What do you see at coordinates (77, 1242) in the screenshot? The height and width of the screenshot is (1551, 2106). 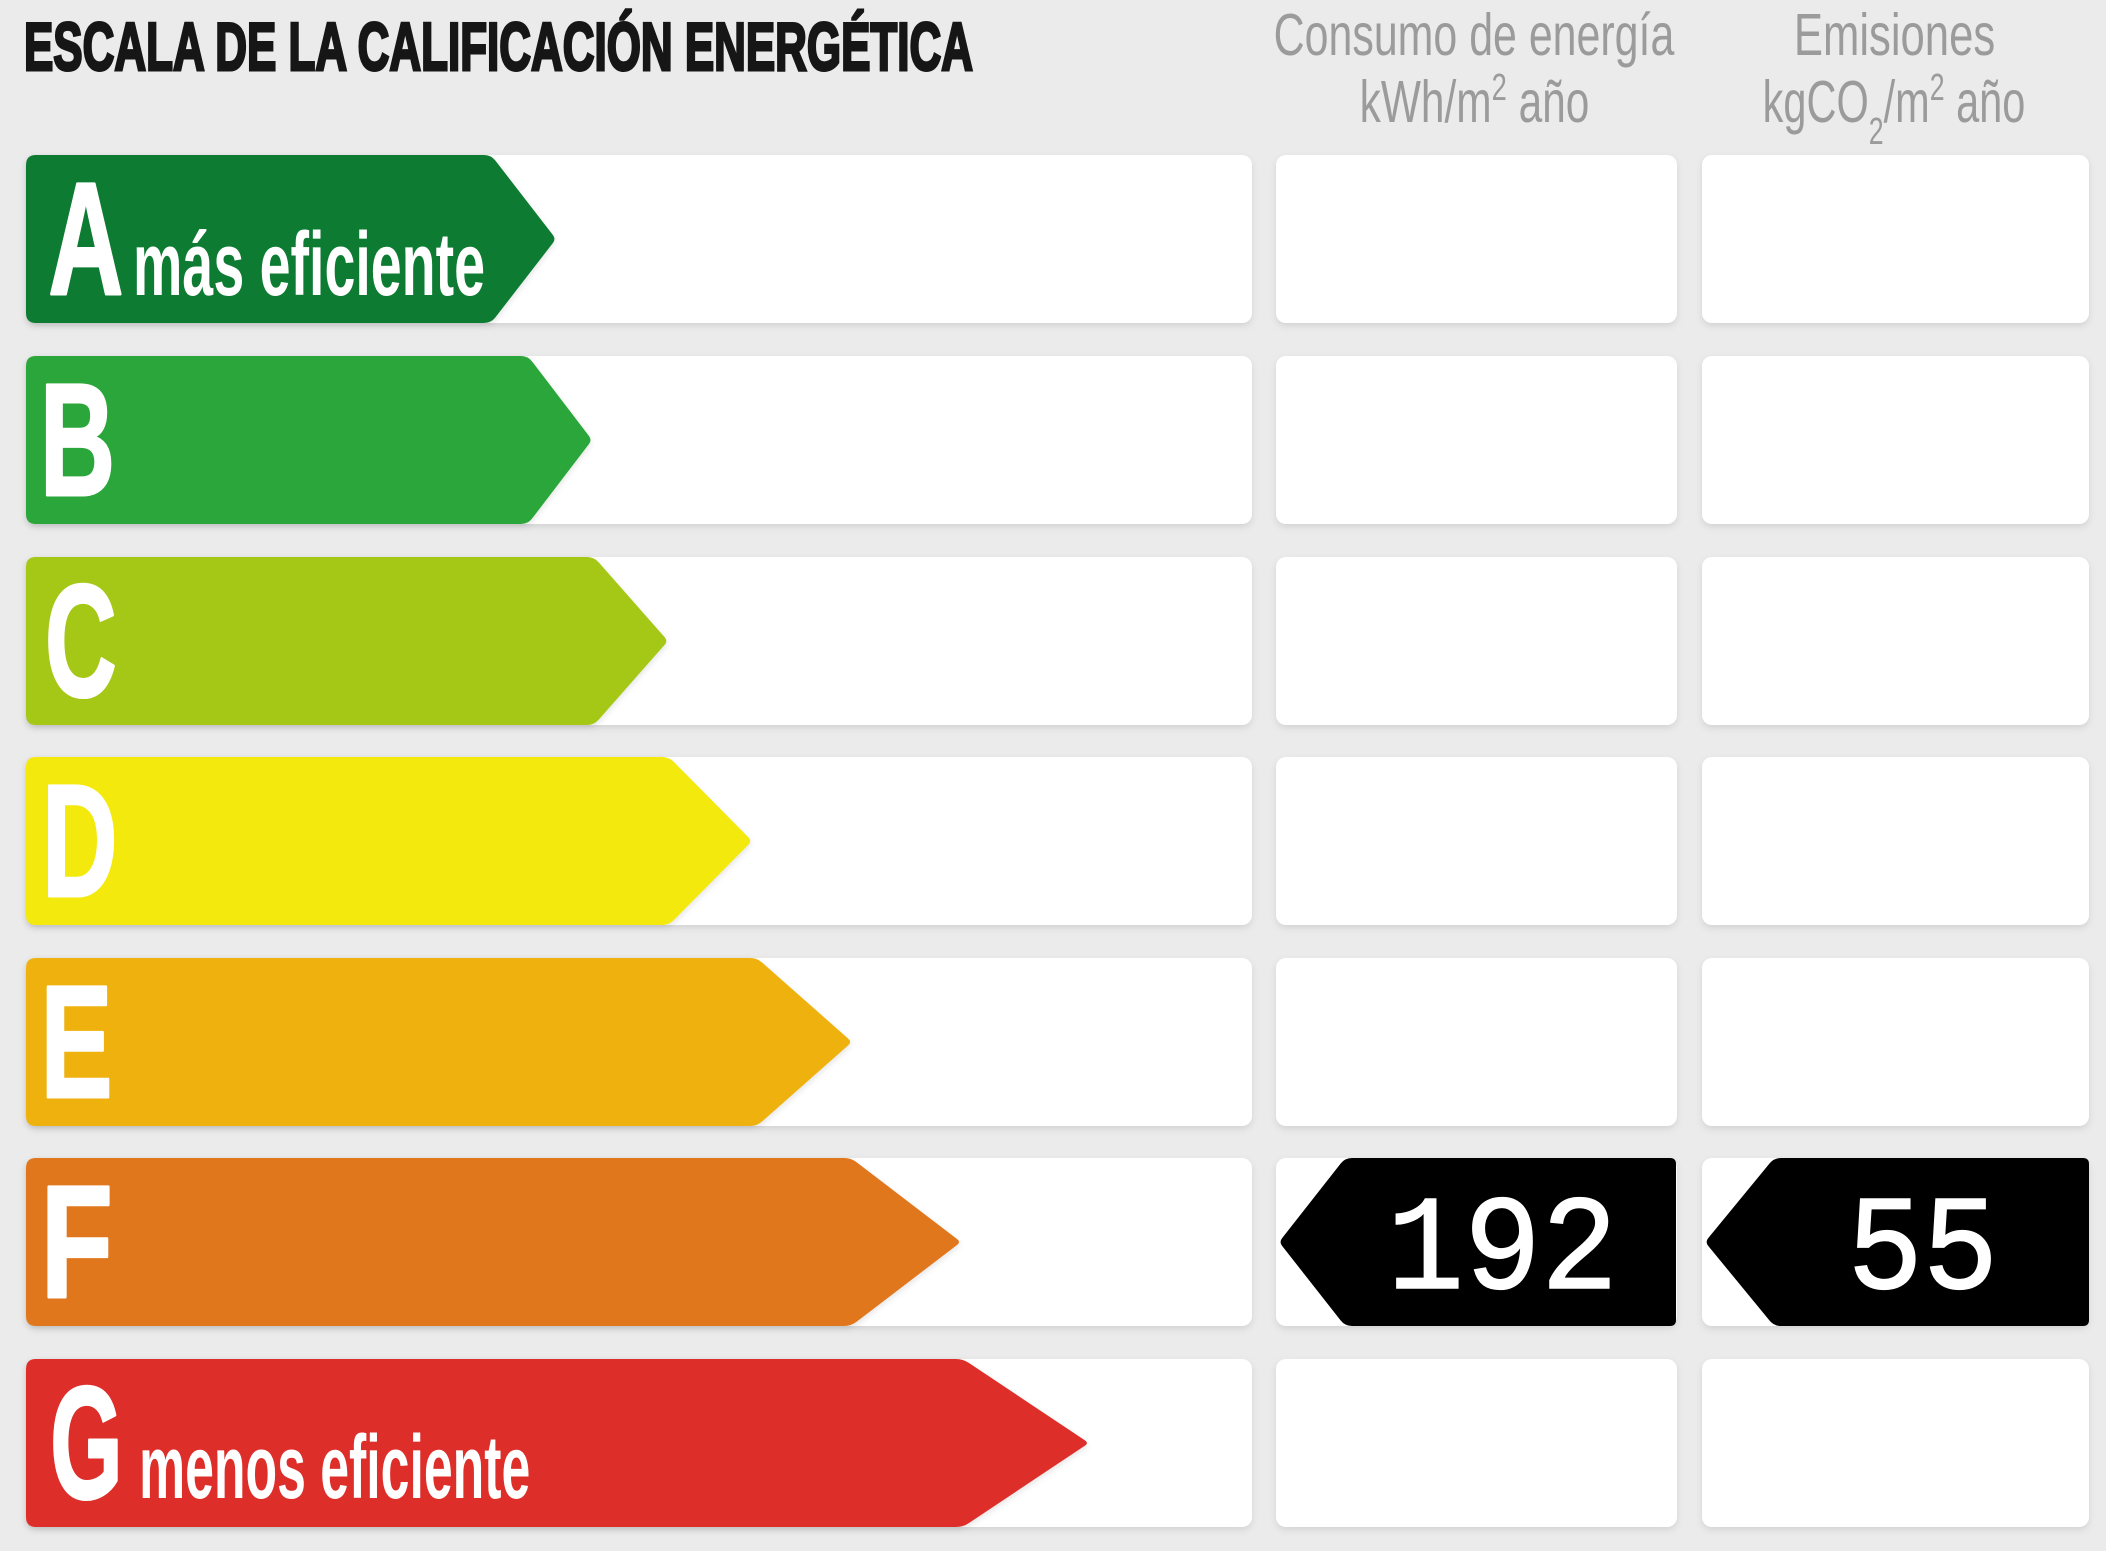 I see `svg-text: F` at bounding box center [77, 1242].